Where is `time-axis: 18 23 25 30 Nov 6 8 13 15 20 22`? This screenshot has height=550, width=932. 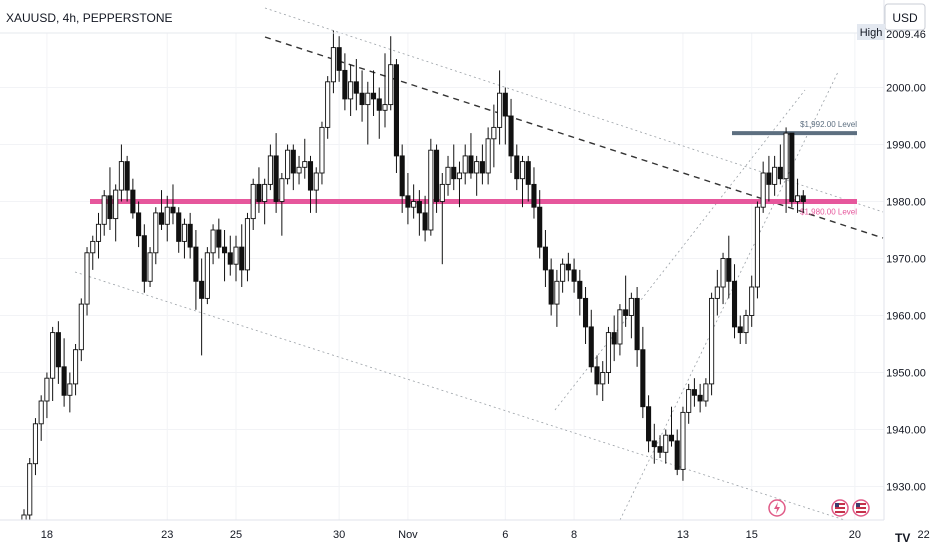
time-axis: 18 23 25 30 Nov 6 8 13 15 20 22 is located at coordinates (466, 534).